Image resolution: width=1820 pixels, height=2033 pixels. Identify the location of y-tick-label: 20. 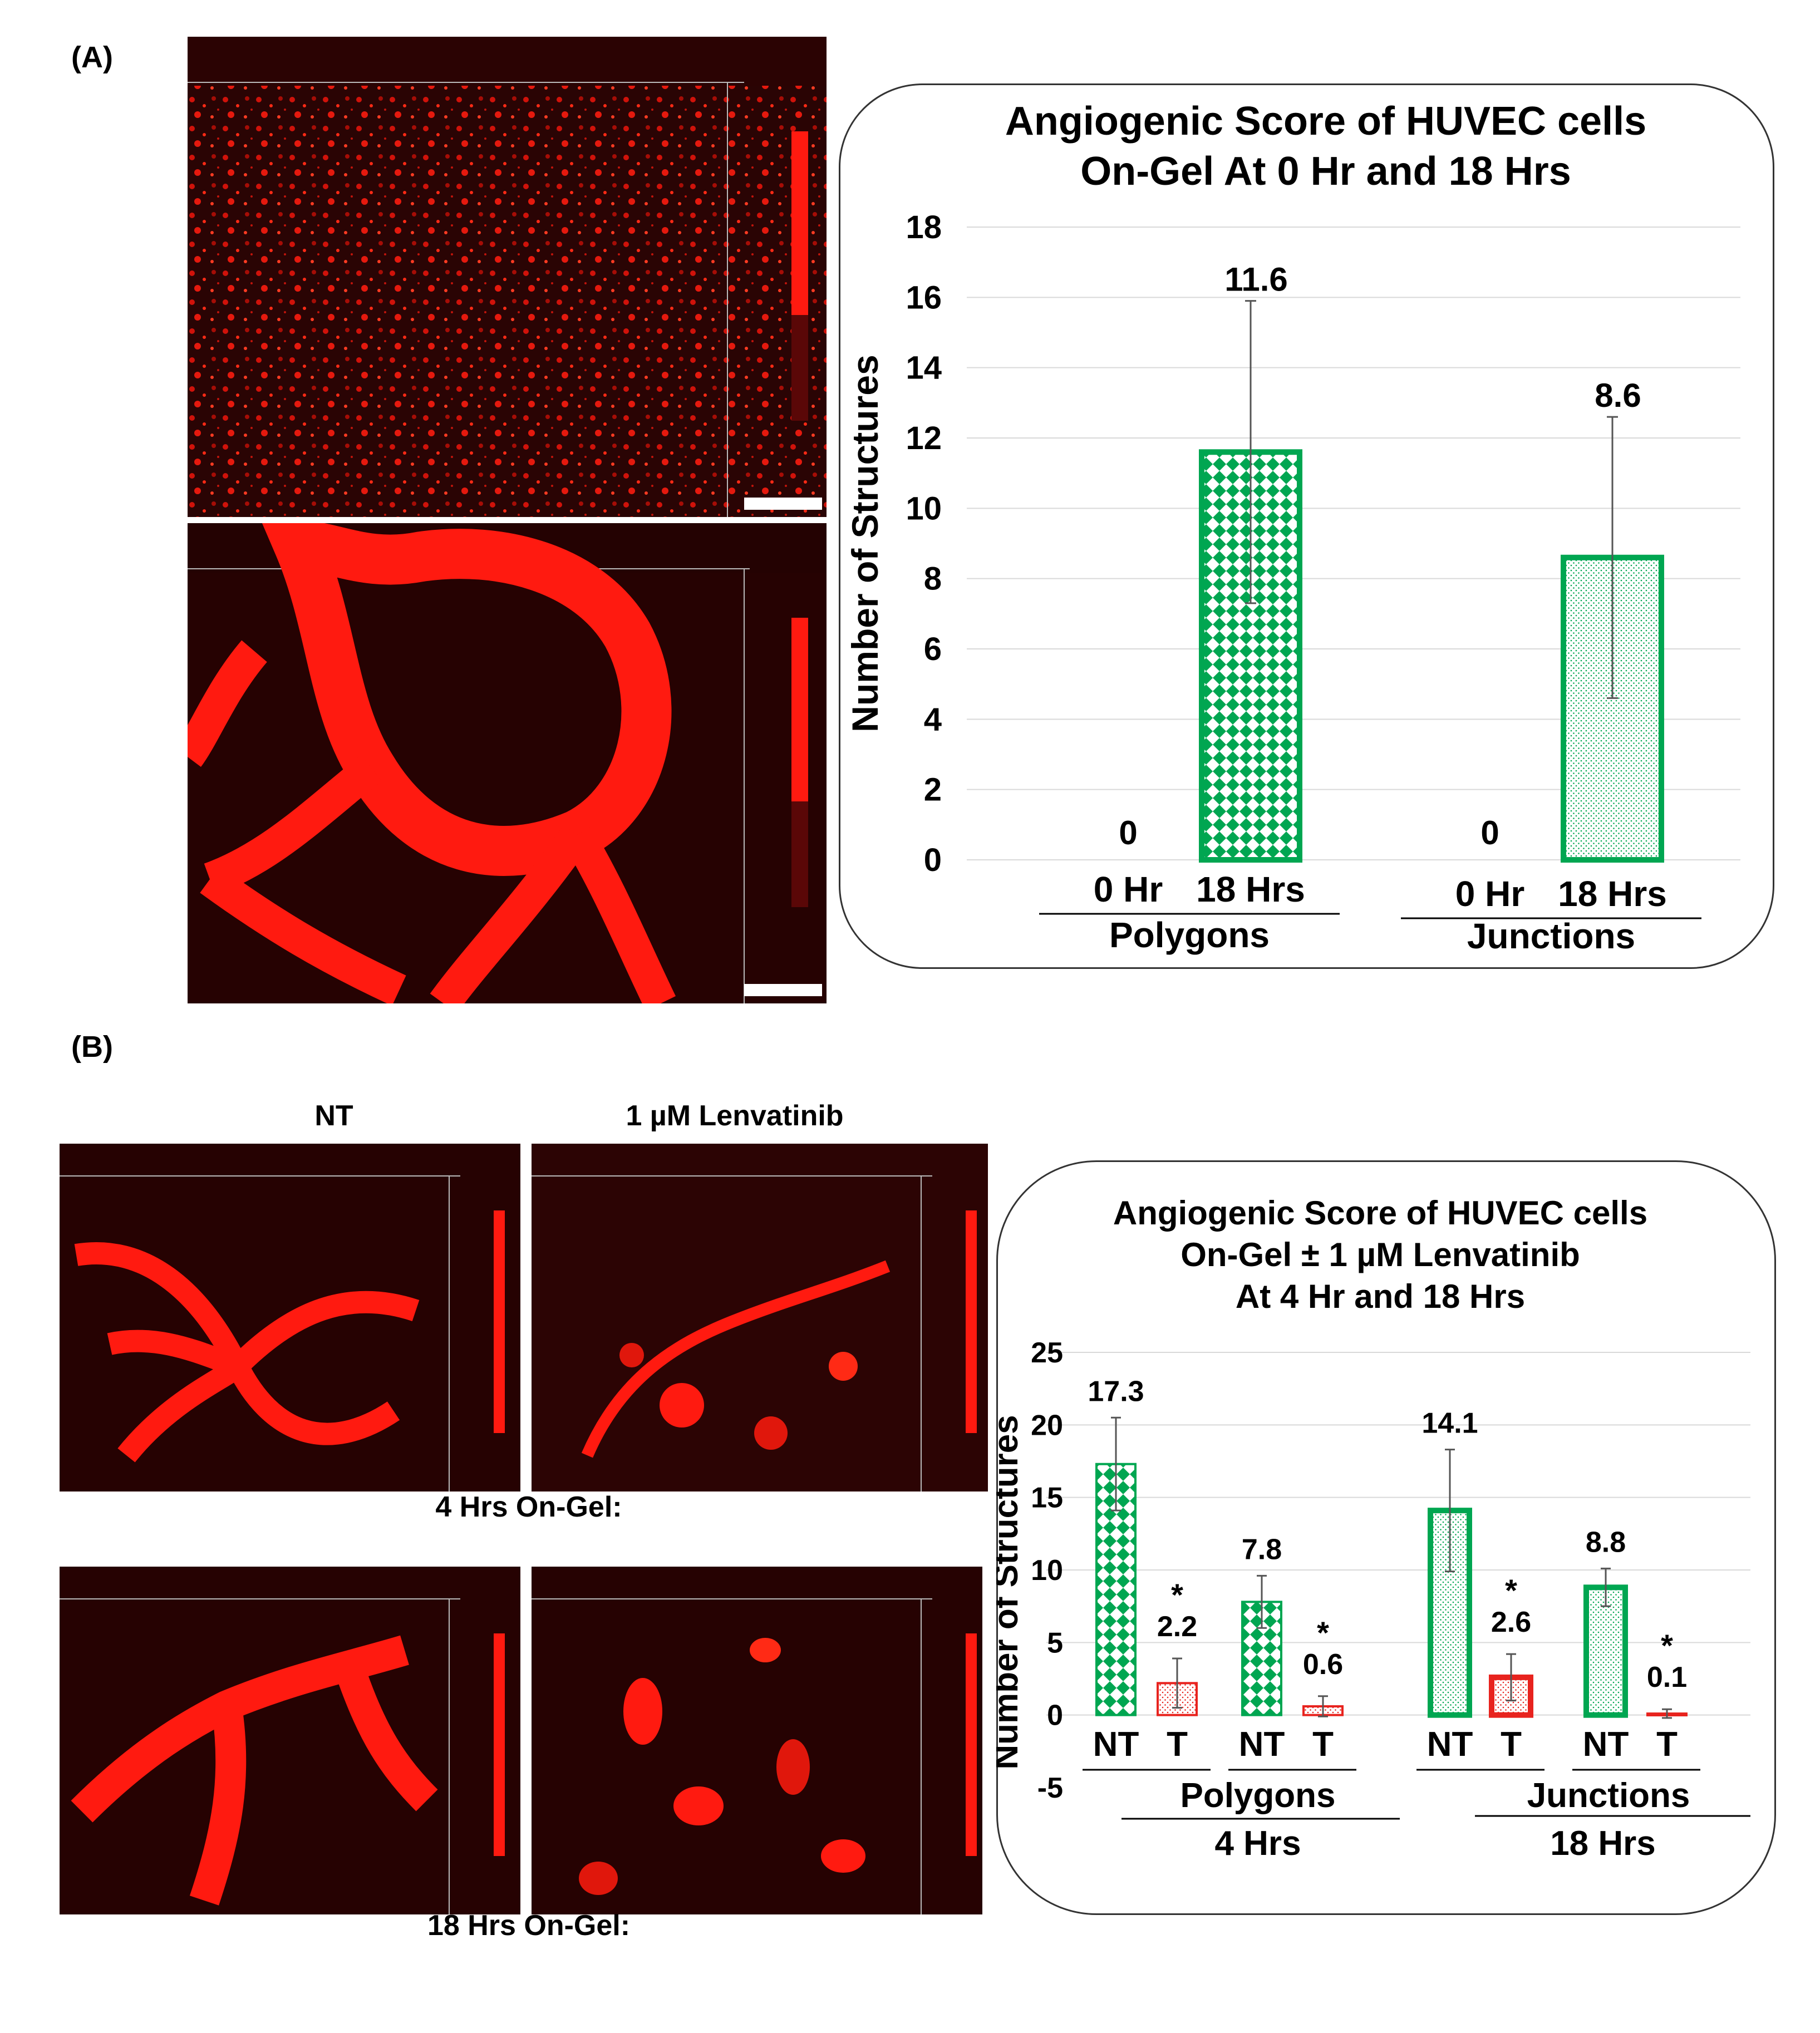
(1047, 1425).